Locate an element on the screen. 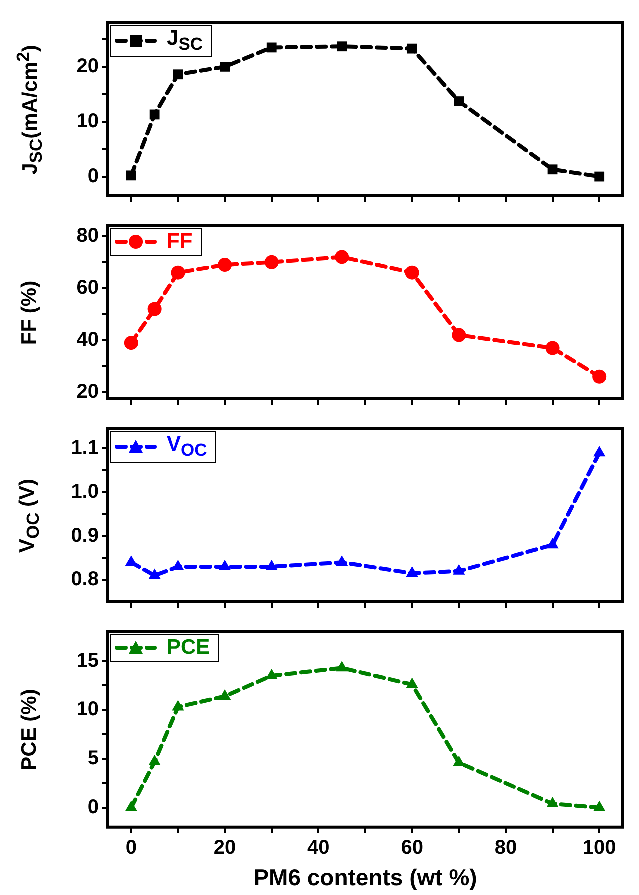  y-tick-label: 15 is located at coordinates (87, 661).